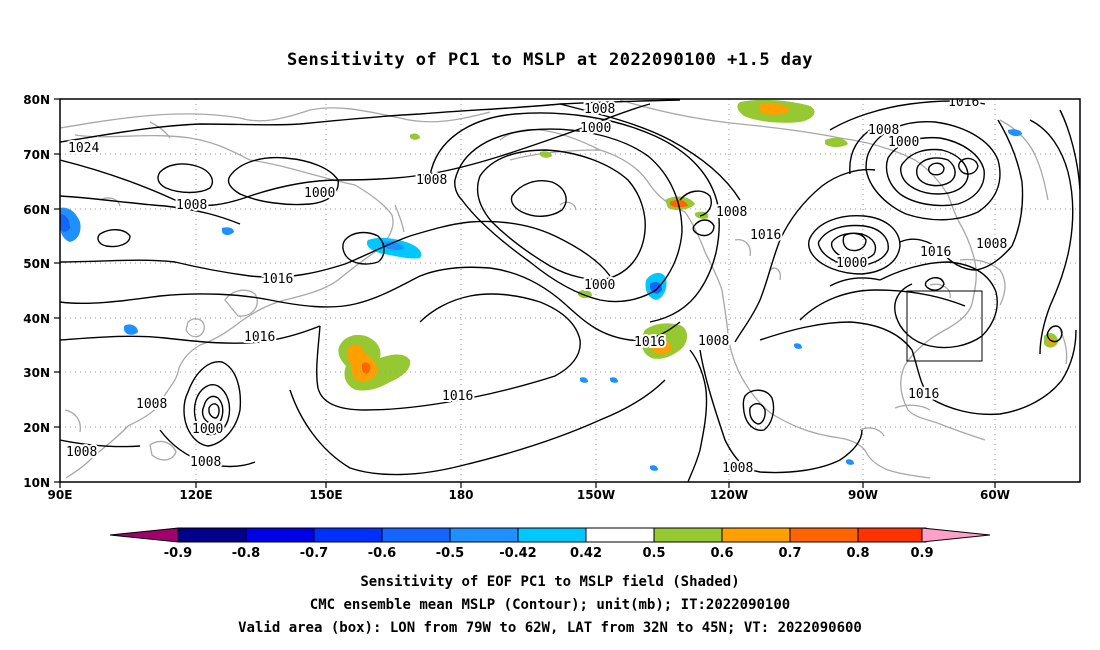  What do you see at coordinates (721, 553) in the screenshot?
I see `colorbar-label: 0.6` at bounding box center [721, 553].